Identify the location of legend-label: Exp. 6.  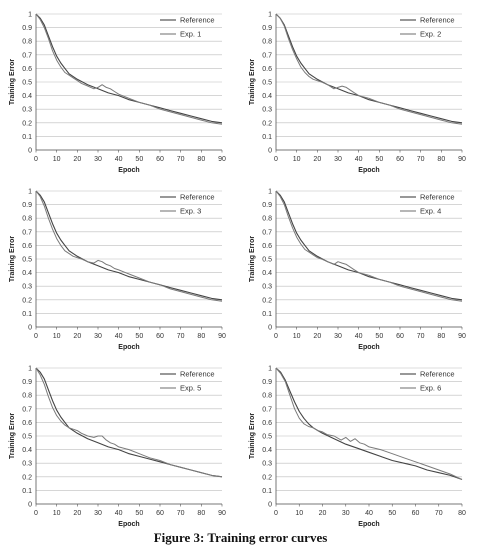
(430, 388).